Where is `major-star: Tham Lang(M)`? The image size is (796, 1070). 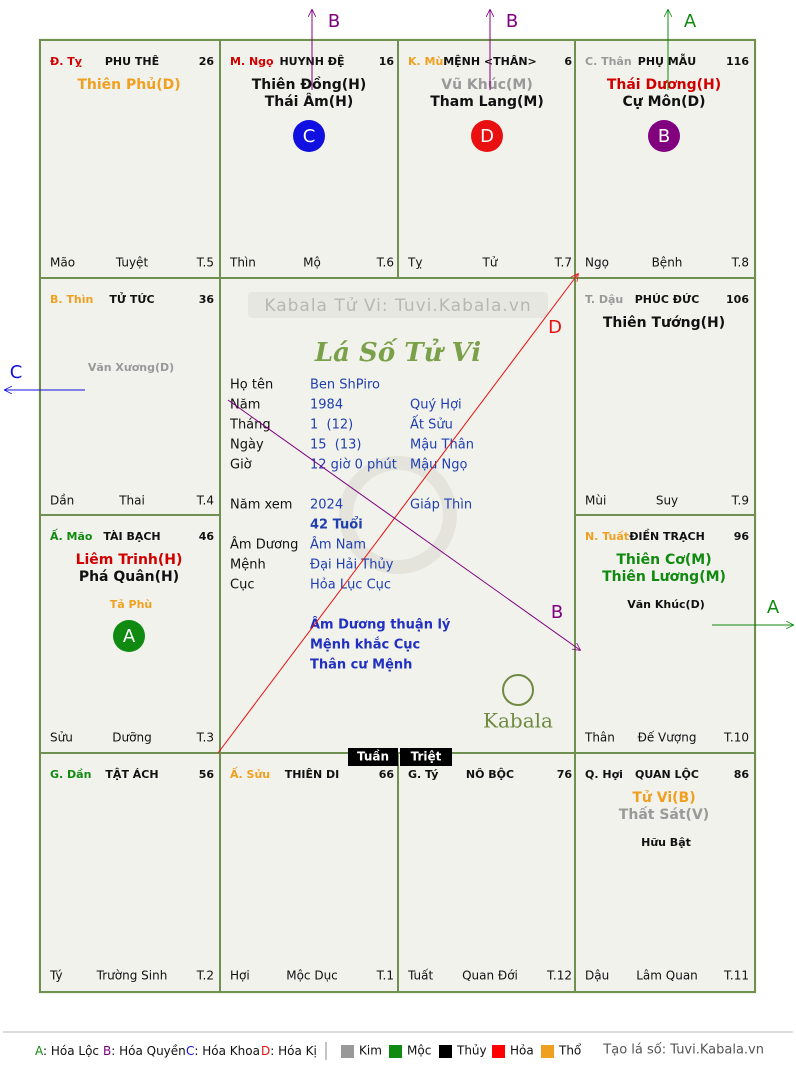 major-star: Tham Lang(M) is located at coordinates (487, 102).